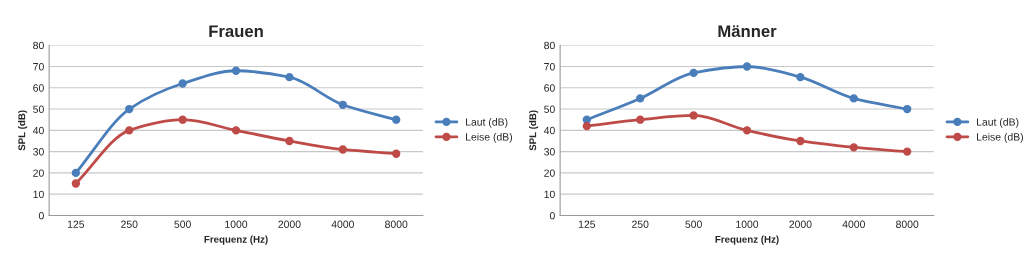 This screenshot has height=266, width=1024. I want to click on chart-title: Männer, so click(747, 31).